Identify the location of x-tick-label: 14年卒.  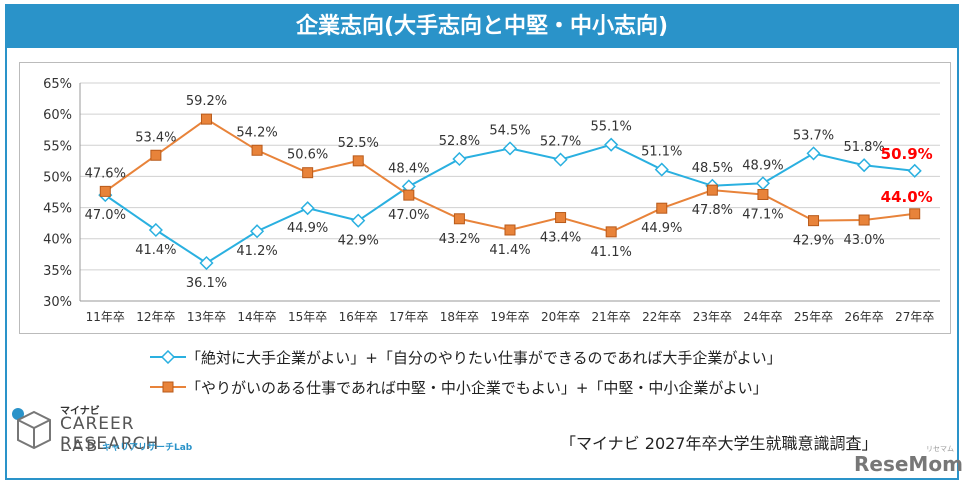
(256, 317).